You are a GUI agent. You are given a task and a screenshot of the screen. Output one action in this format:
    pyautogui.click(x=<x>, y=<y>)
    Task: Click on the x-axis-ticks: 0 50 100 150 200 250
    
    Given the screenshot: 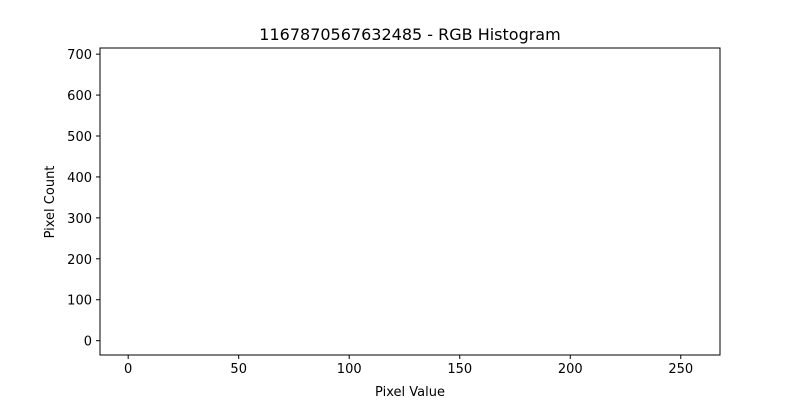 What is the action you would take?
    pyautogui.click(x=408, y=366)
    